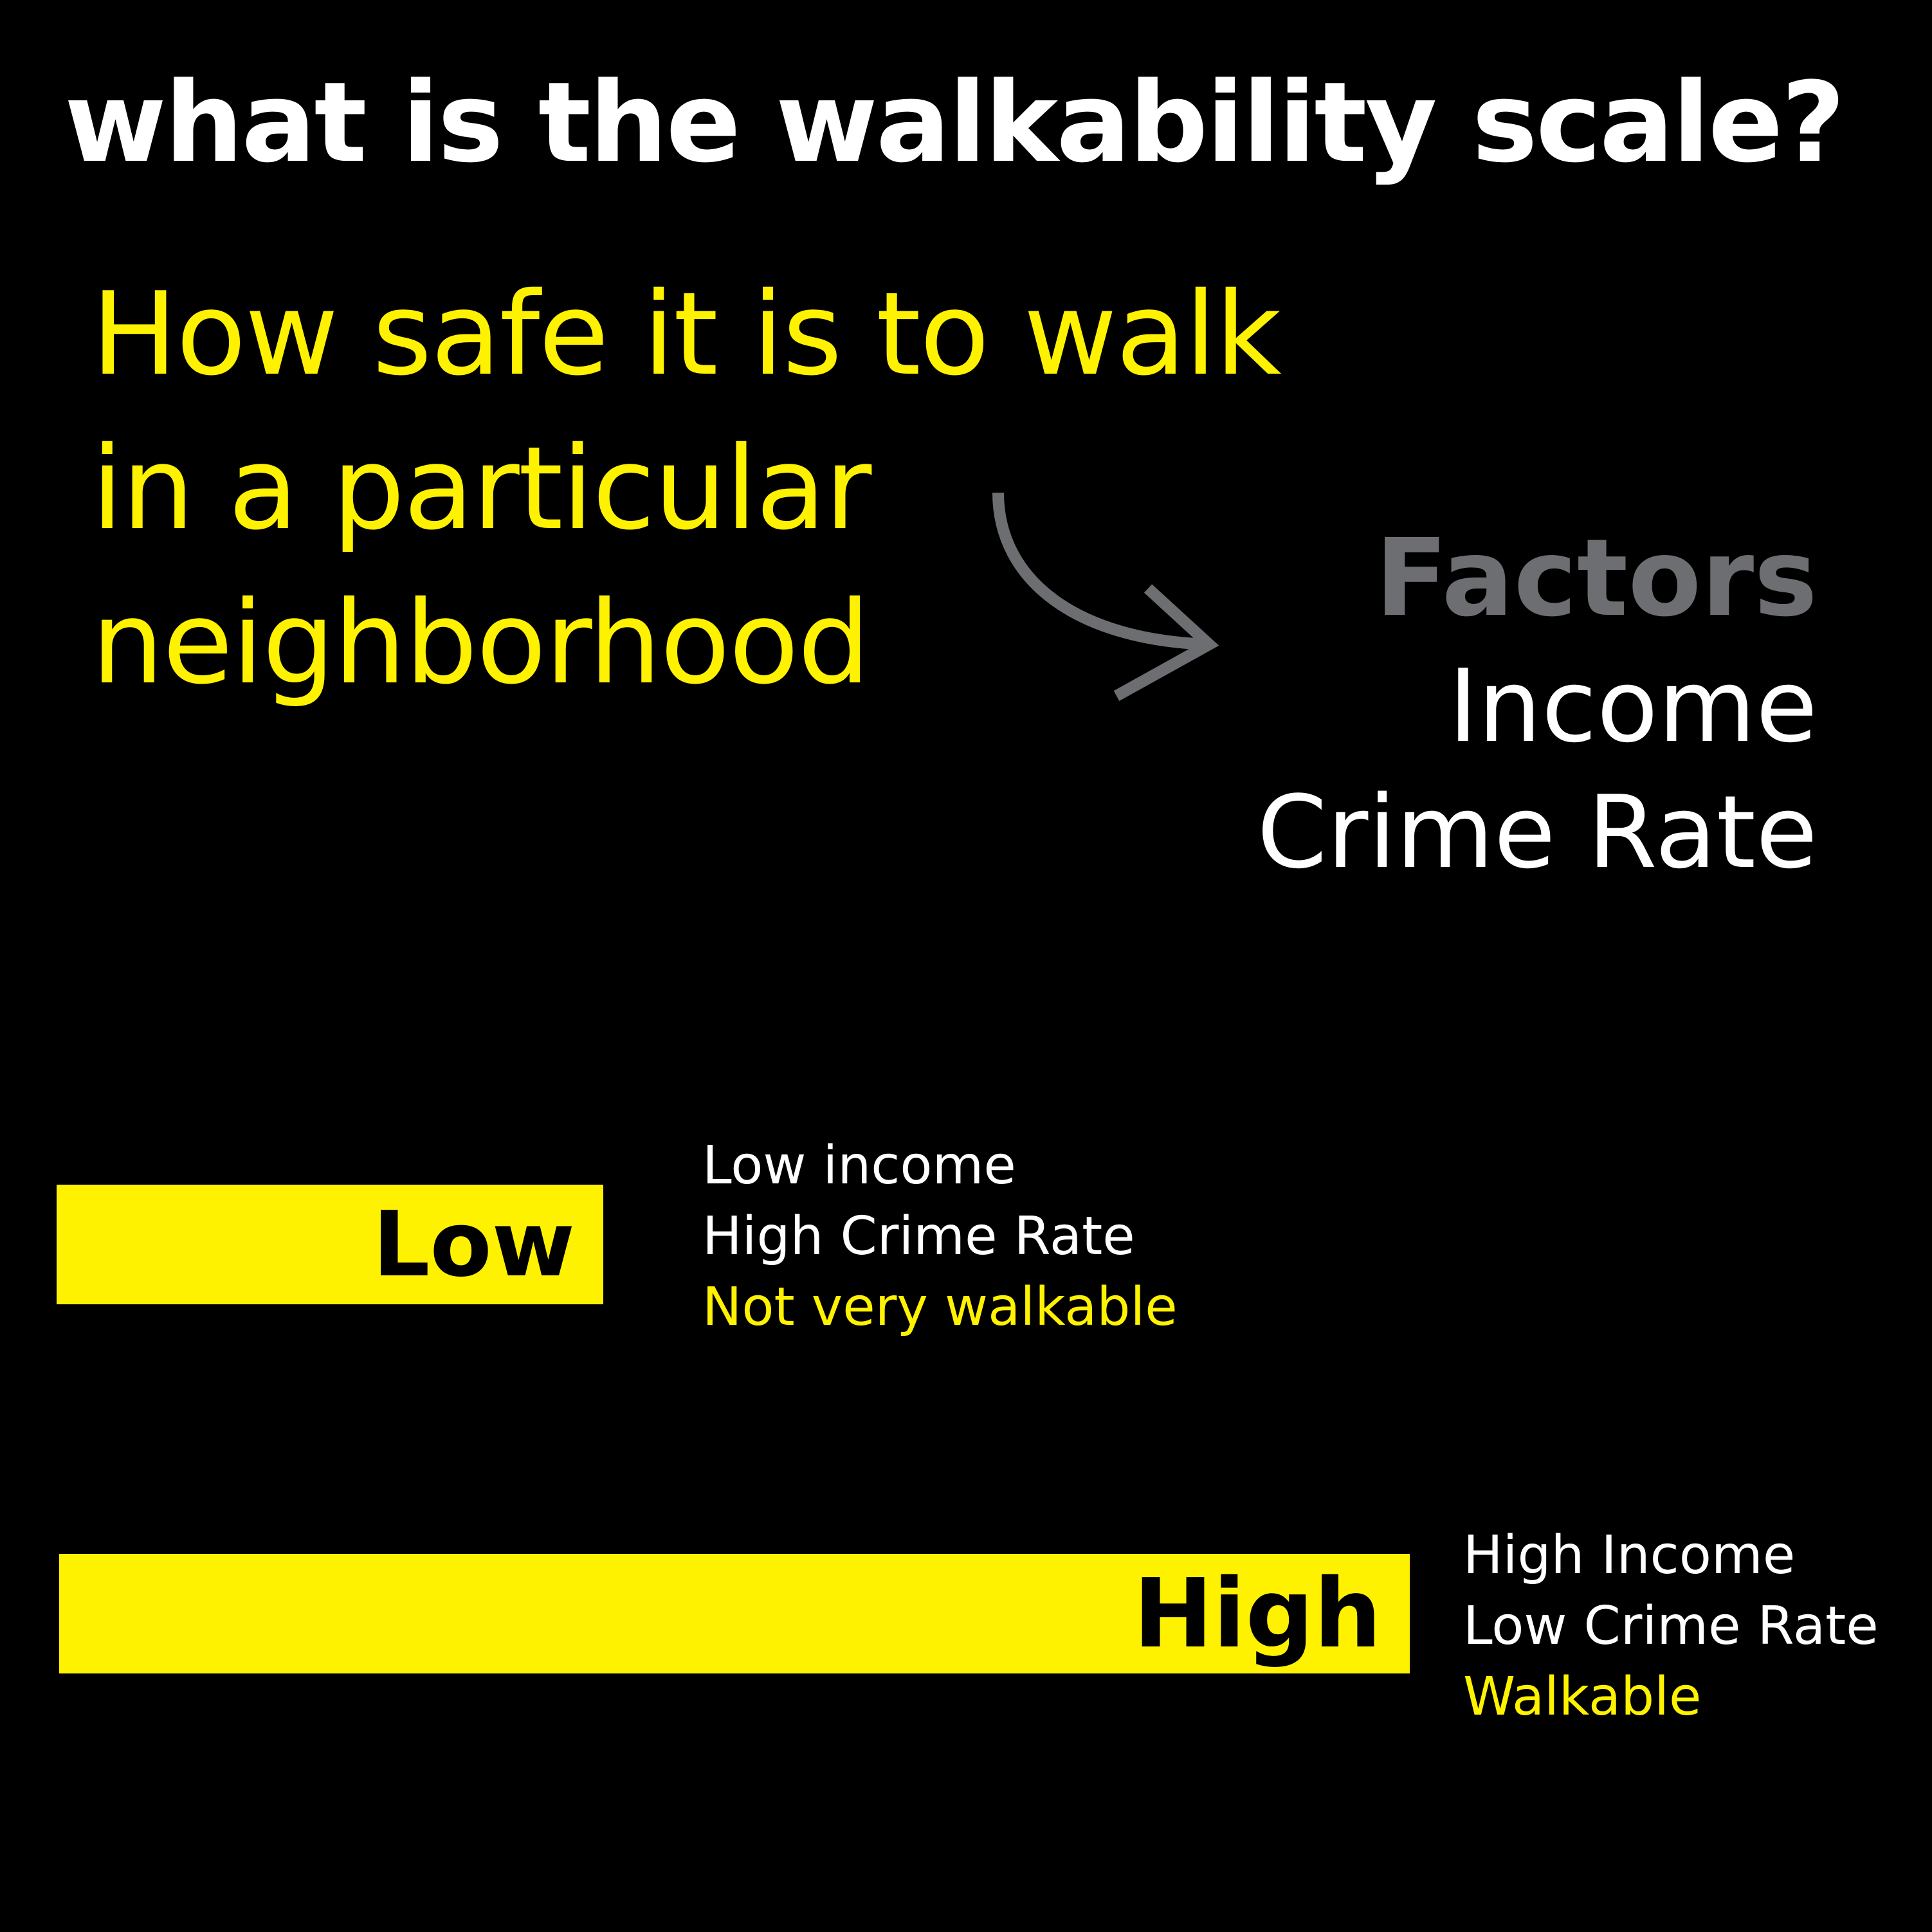  Describe the element at coordinates (735, 1613) in the screenshot. I see `high-scale-bar: High` at that location.